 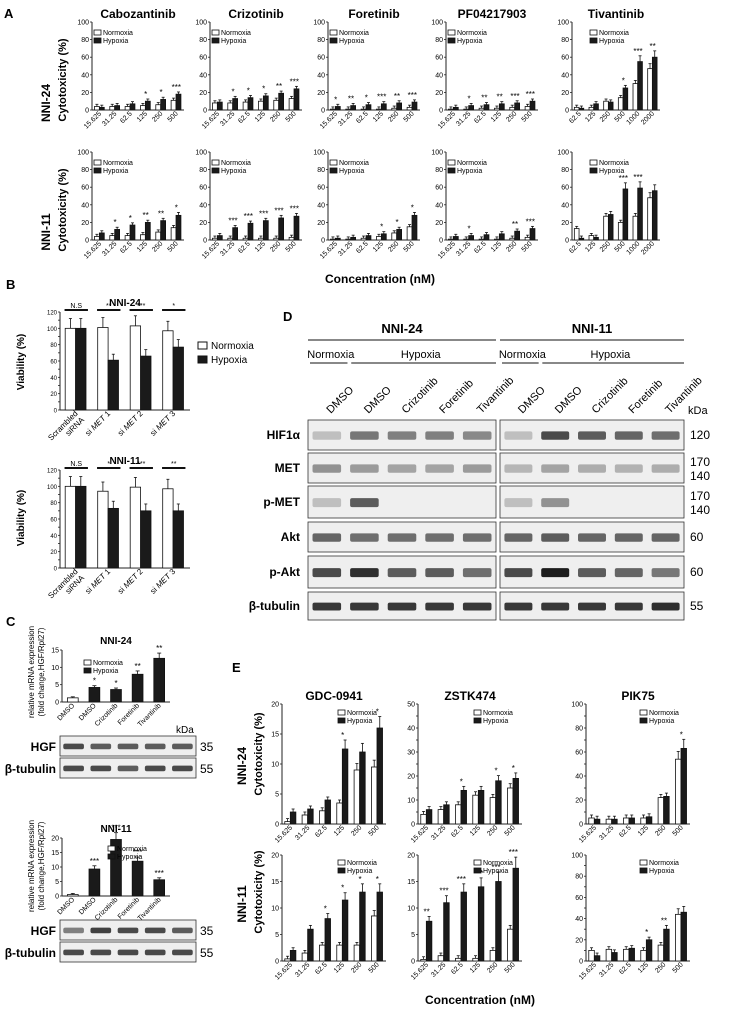 What do you see at coordinates (611, 355) in the screenshot?
I see `d-condition-label: Hypoxia` at bounding box center [611, 355].